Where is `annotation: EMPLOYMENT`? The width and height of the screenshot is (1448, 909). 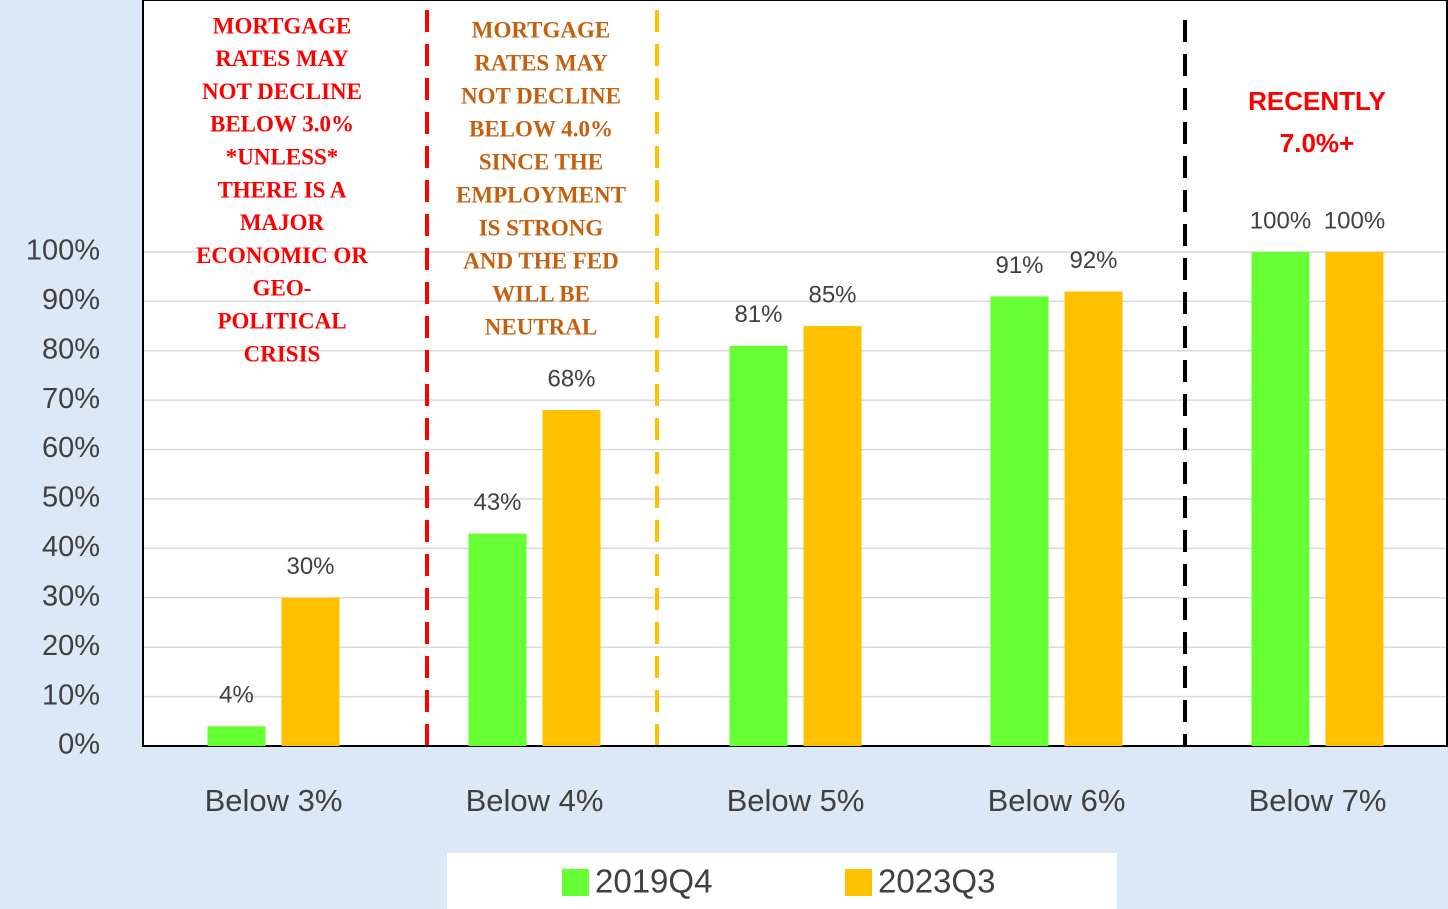 annotation: EMPLOYMENT is located at coordinates (541, 194).